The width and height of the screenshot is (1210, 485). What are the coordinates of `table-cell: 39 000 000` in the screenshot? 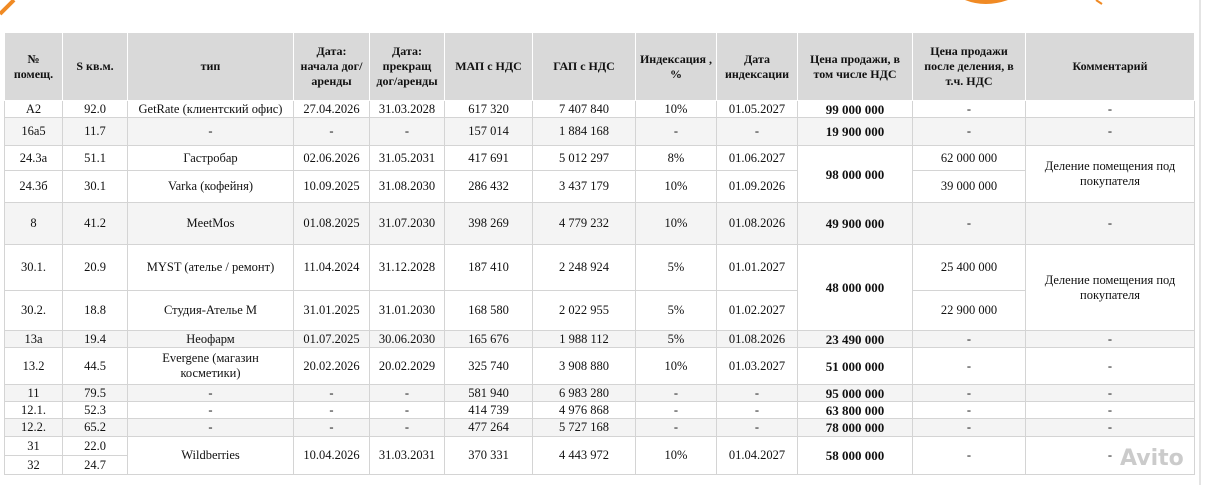 It's located at (969, 186).